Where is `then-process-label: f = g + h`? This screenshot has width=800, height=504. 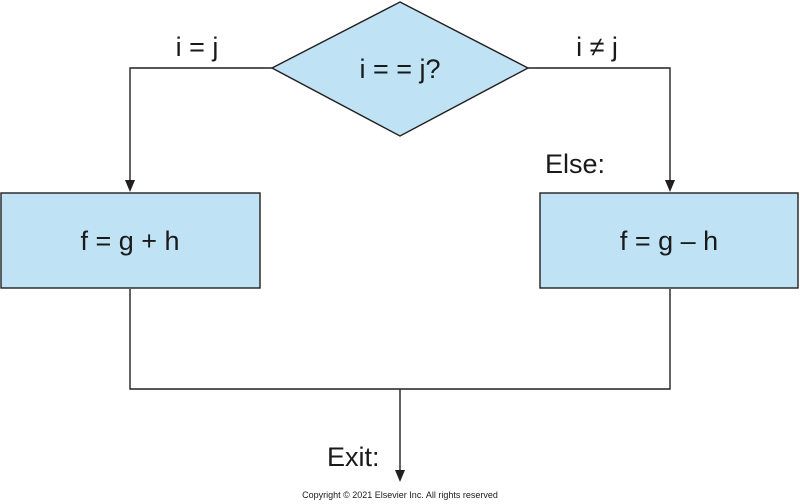 then-process-label: f = g + h is located at coordinates (129, 241).